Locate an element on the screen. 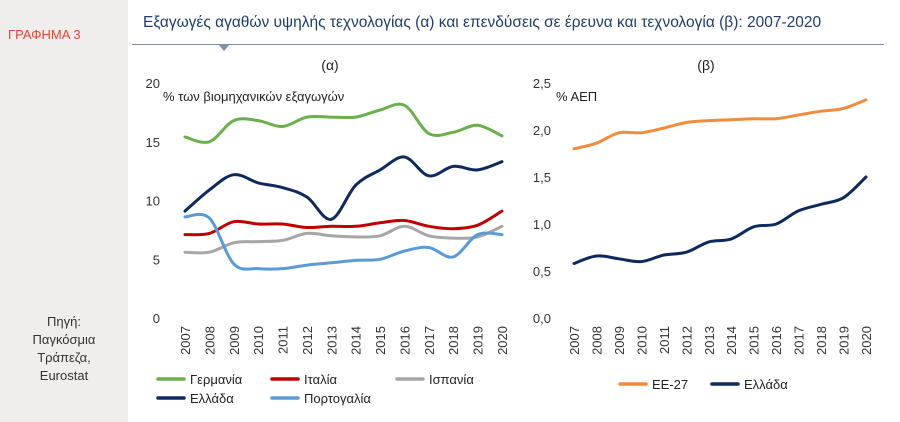  y-tick-label: 2,5 is located at coordinates (542, 83).